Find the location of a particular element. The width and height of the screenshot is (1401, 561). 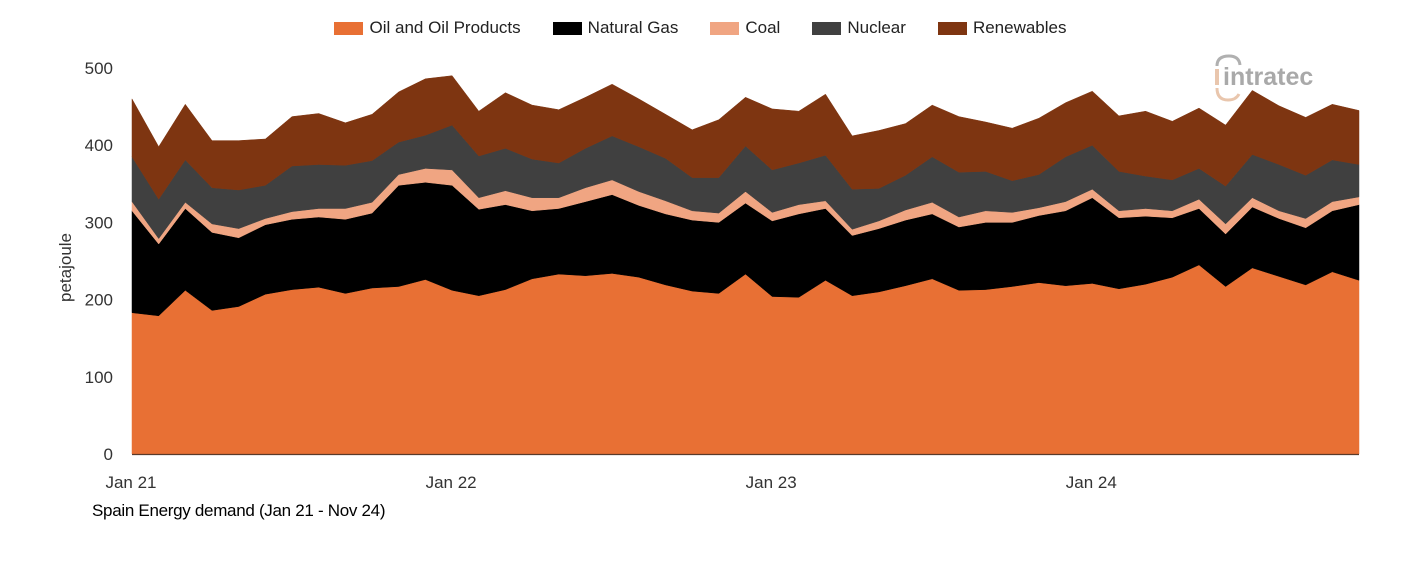

y-tick-label: 0 is located at coordinates (108, 454).